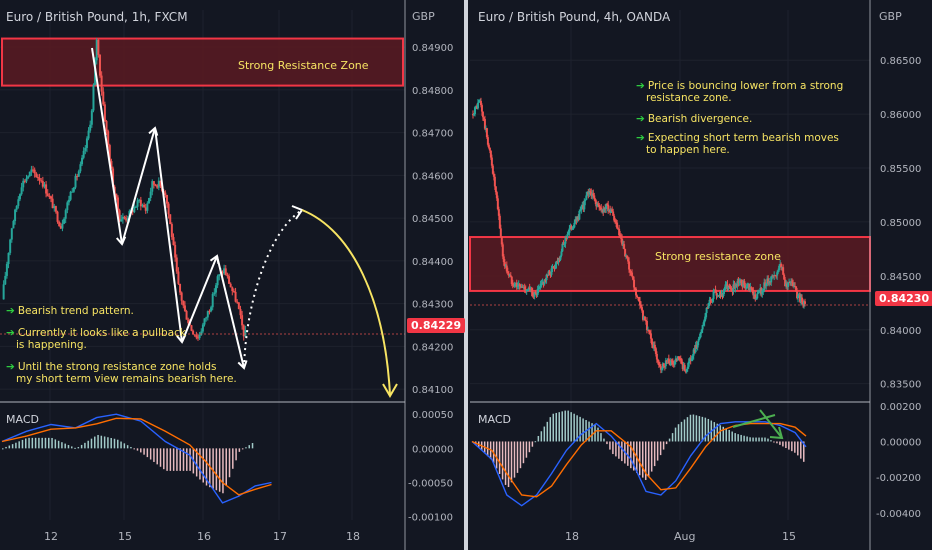 The image size is (932, 550). What do you see at coordinates (432, 305) in the screenshot?
I see `price-tick-label: 0.84300` at bounding box center [432, 305].